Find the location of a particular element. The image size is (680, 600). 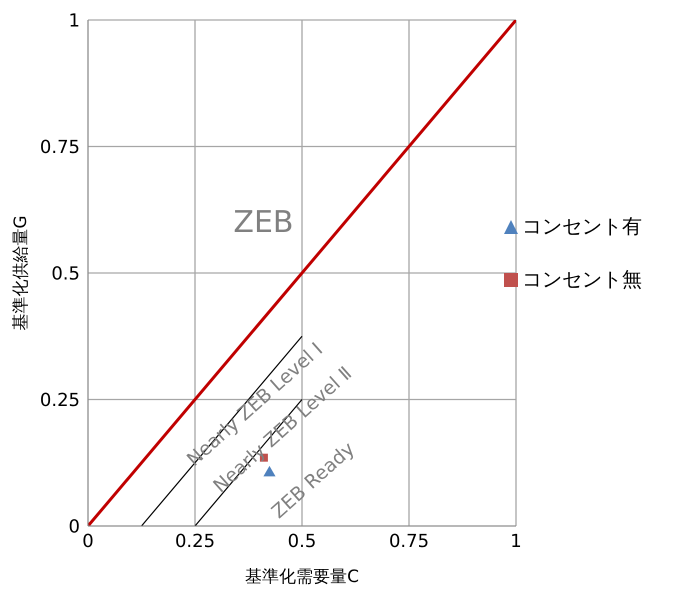

y-axis-title: 基準化供給量G is located at coordinates (21, 273).